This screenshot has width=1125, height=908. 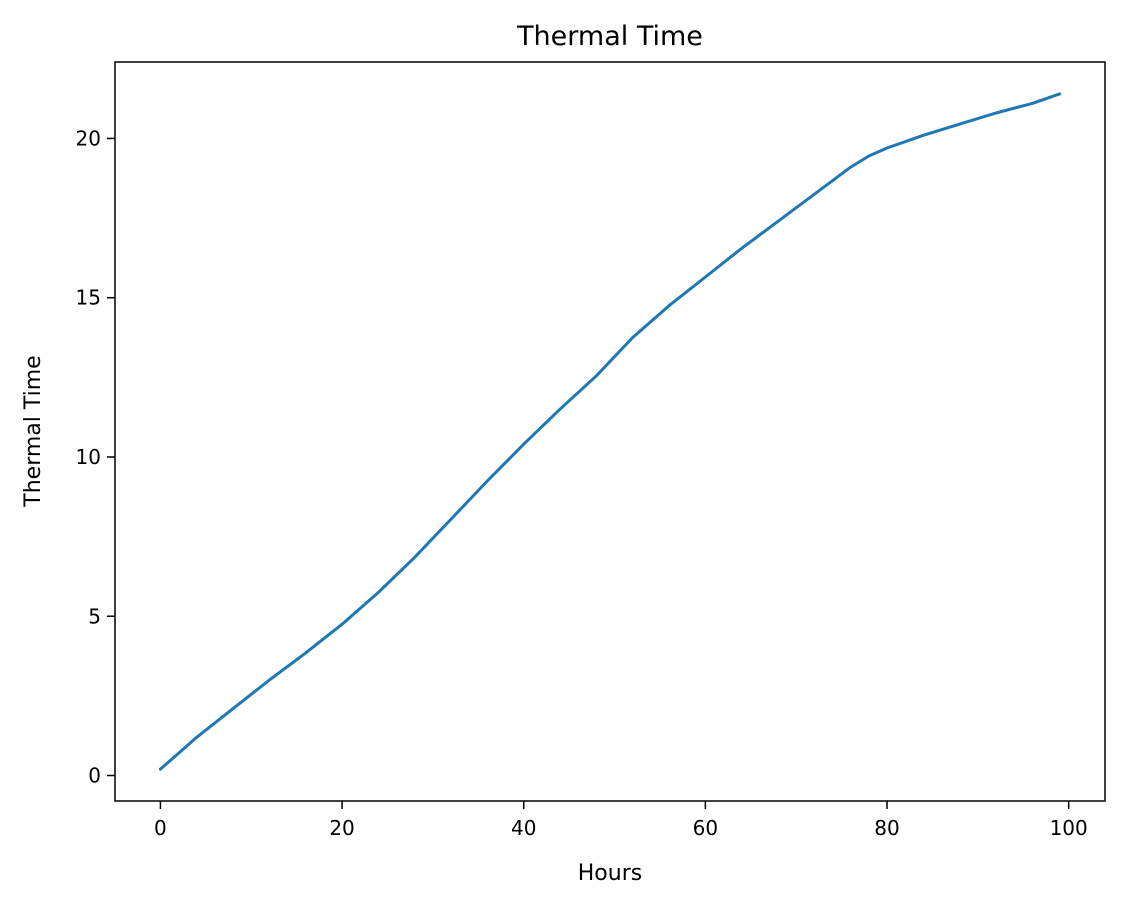 I want to click on x-tick-label: 40, so click(x=523, y=828).